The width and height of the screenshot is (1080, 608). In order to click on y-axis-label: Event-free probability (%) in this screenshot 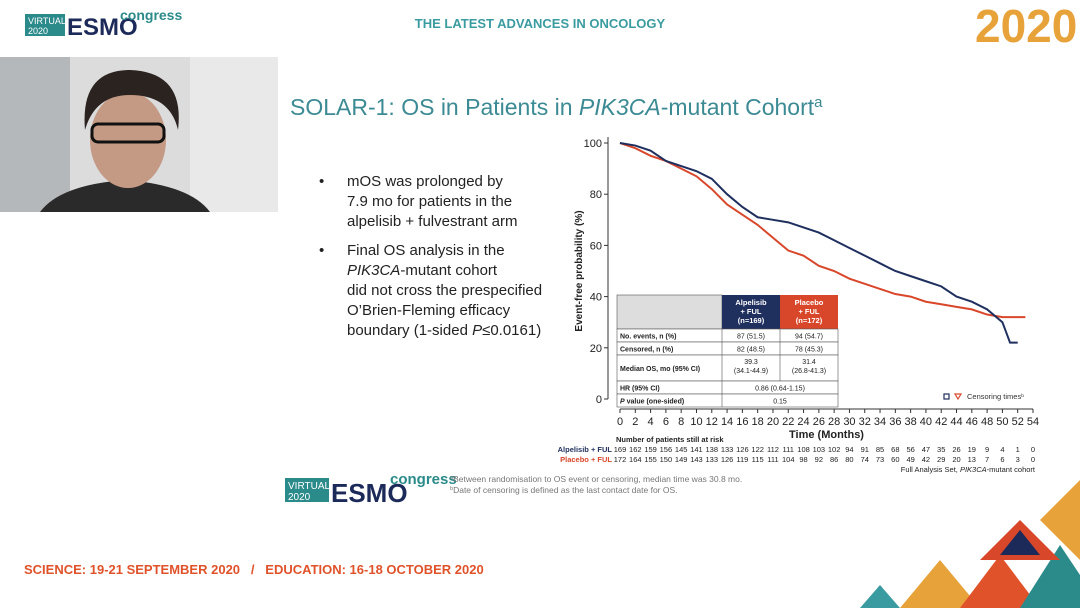, I will do `click(579, 270)`.